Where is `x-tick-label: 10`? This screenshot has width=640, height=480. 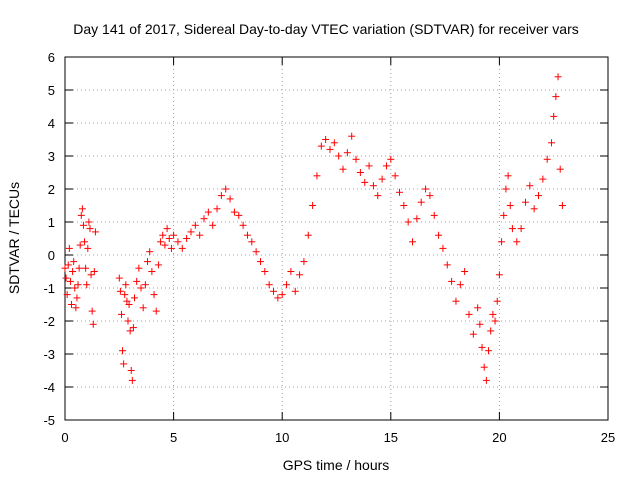
x-tick-label: 10 is located at coordinates (282, 437).